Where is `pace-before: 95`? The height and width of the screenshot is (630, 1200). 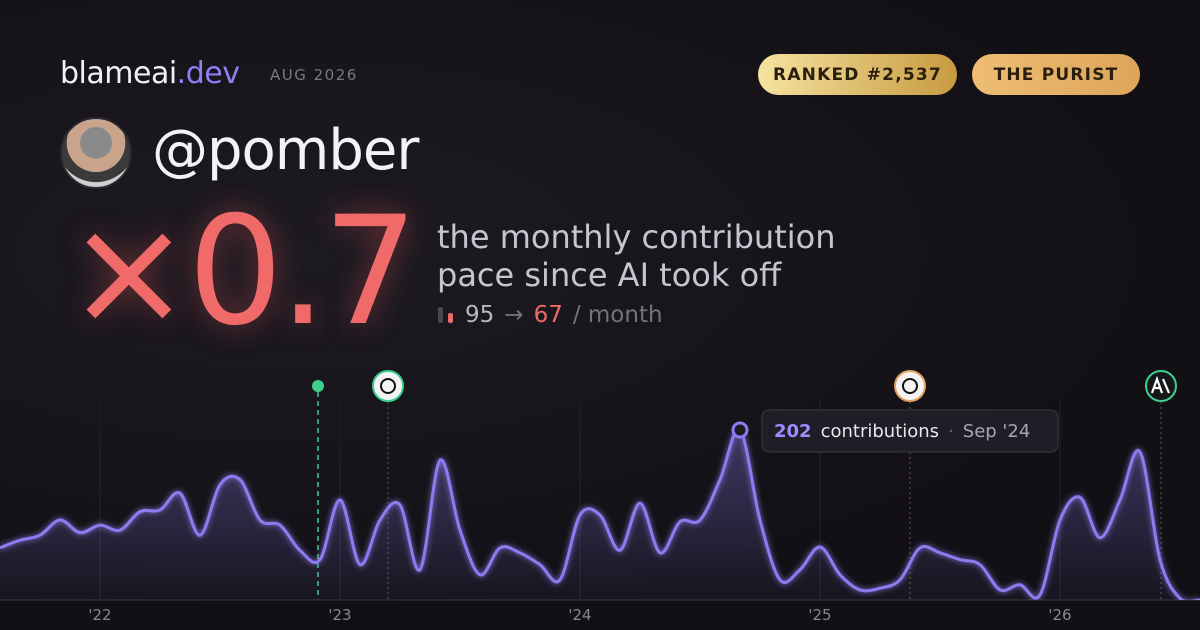 pace-before: 95 is located at coordinates (480, 315).